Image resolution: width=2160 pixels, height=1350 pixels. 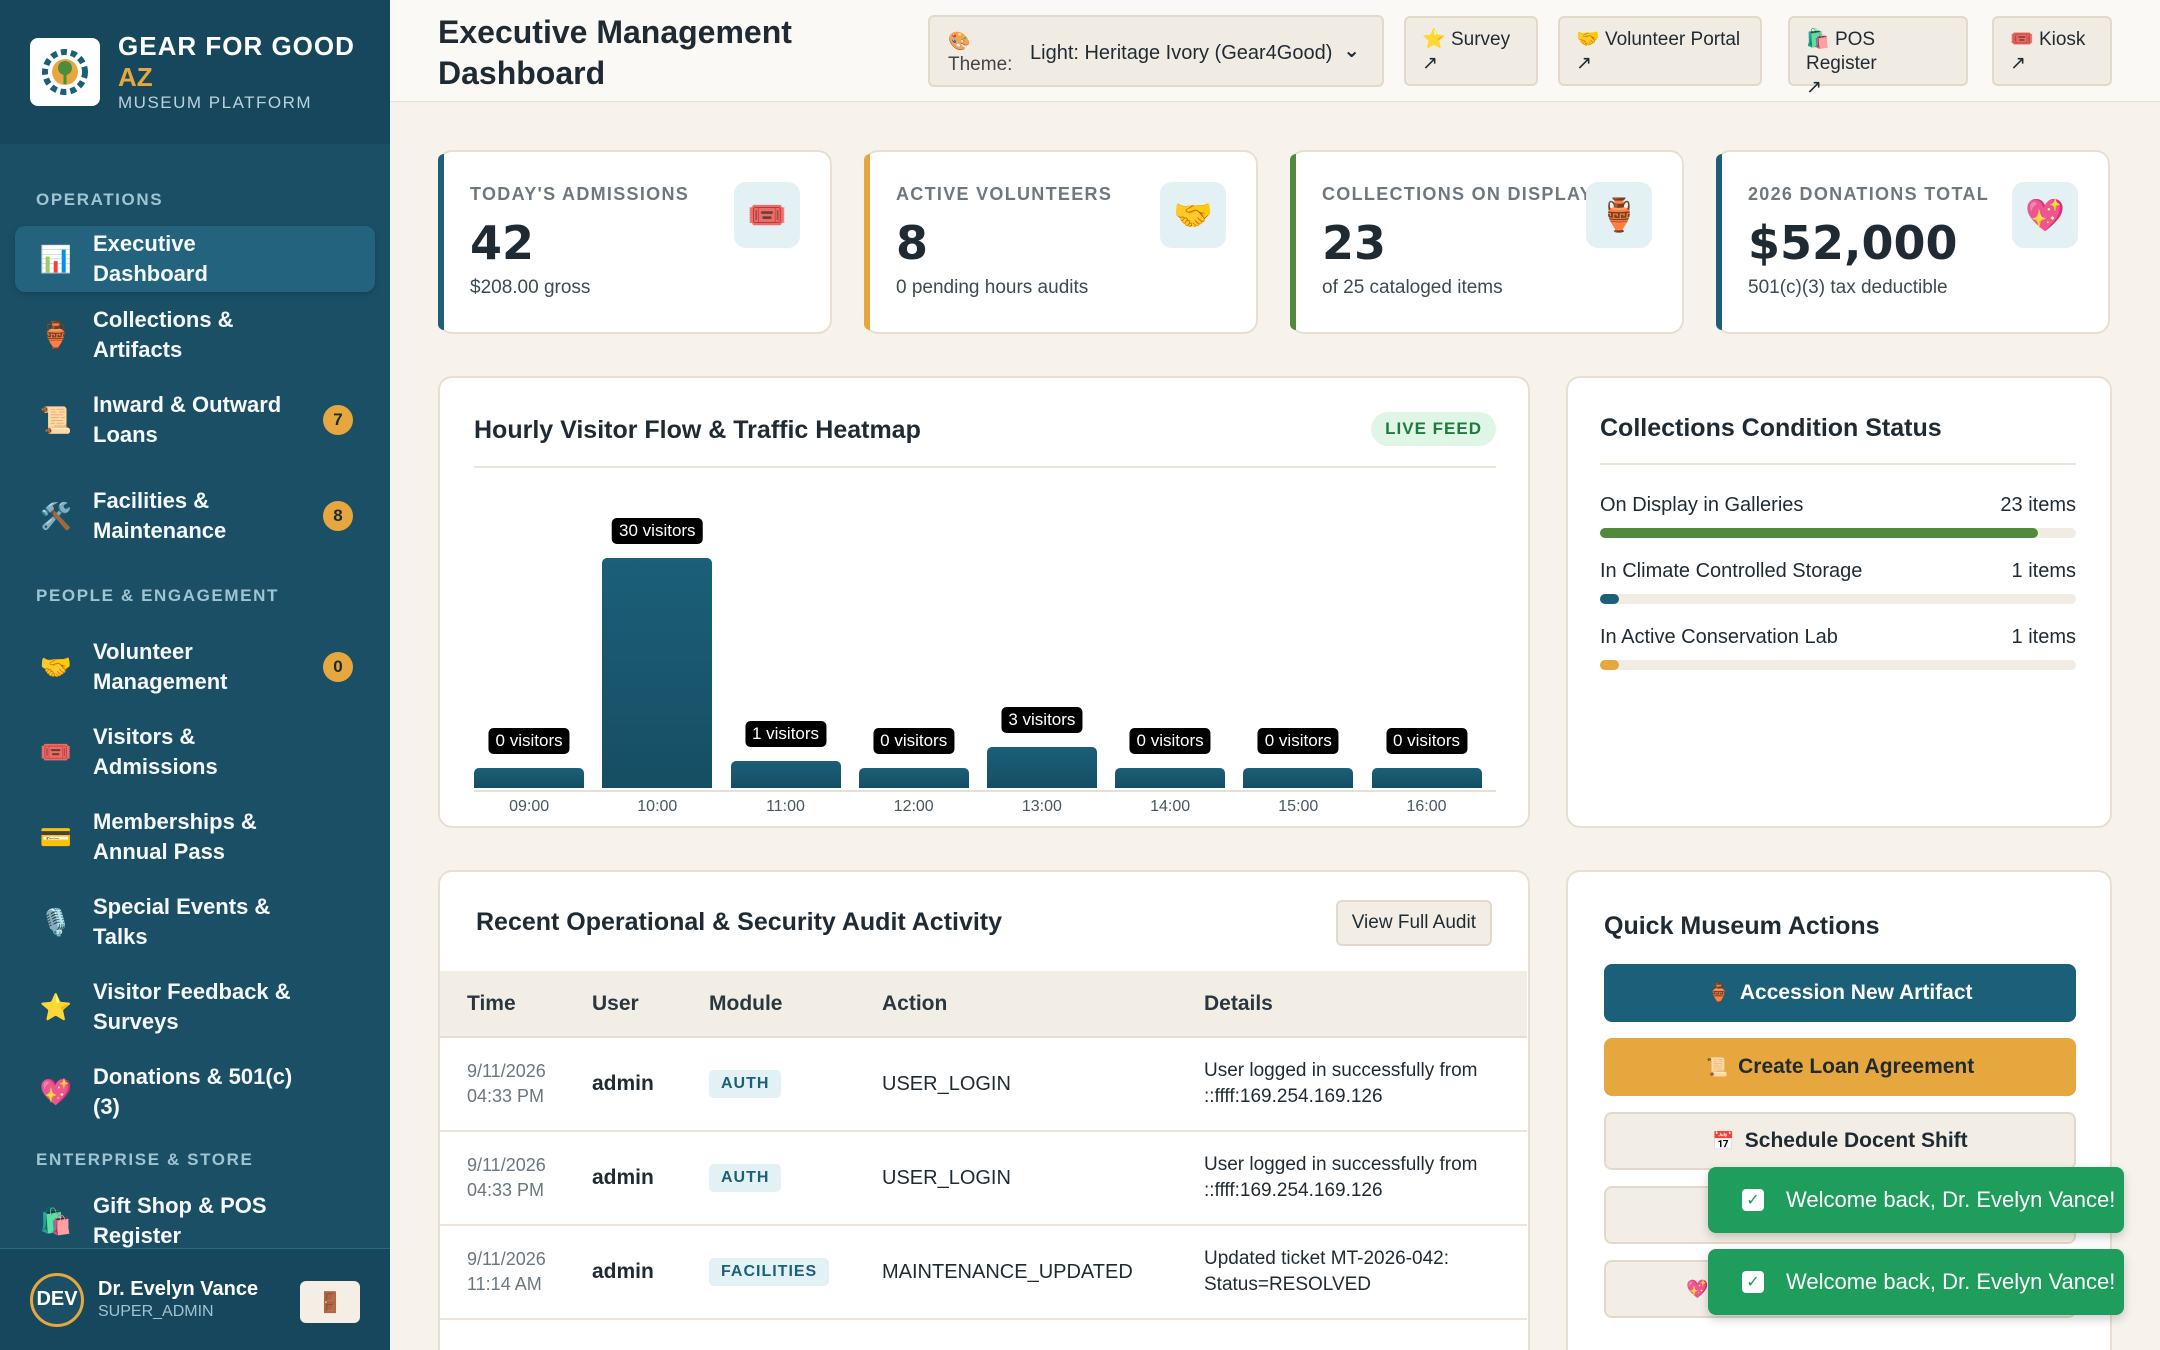 What do you see at coordinates (1838, 464) in the screenshot?
I see `panel-divider` at bounding box center [1838, 464].